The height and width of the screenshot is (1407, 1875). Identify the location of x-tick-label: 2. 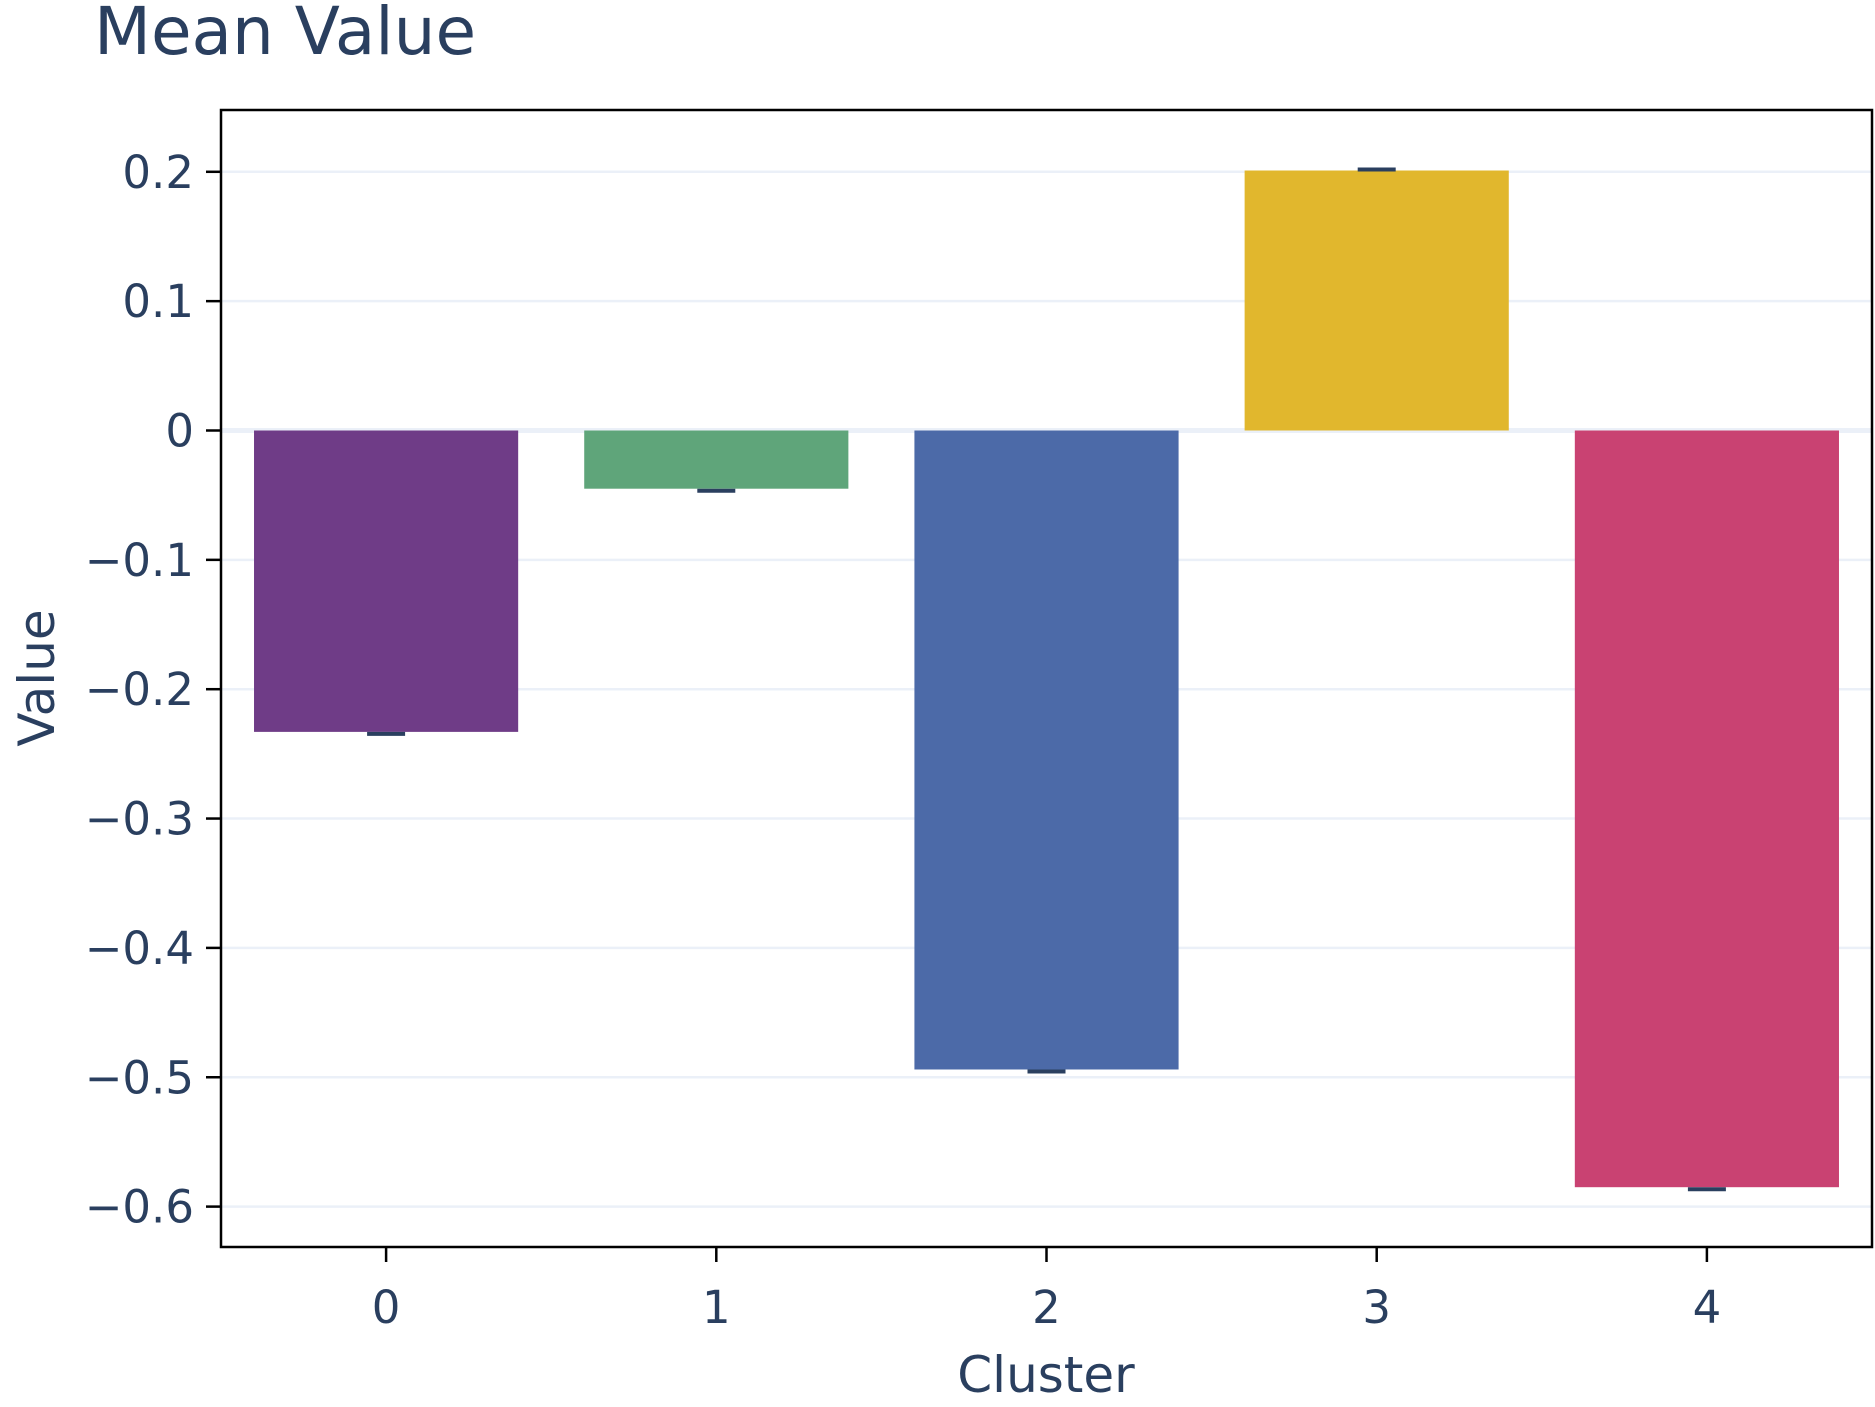
(1046, 1307).